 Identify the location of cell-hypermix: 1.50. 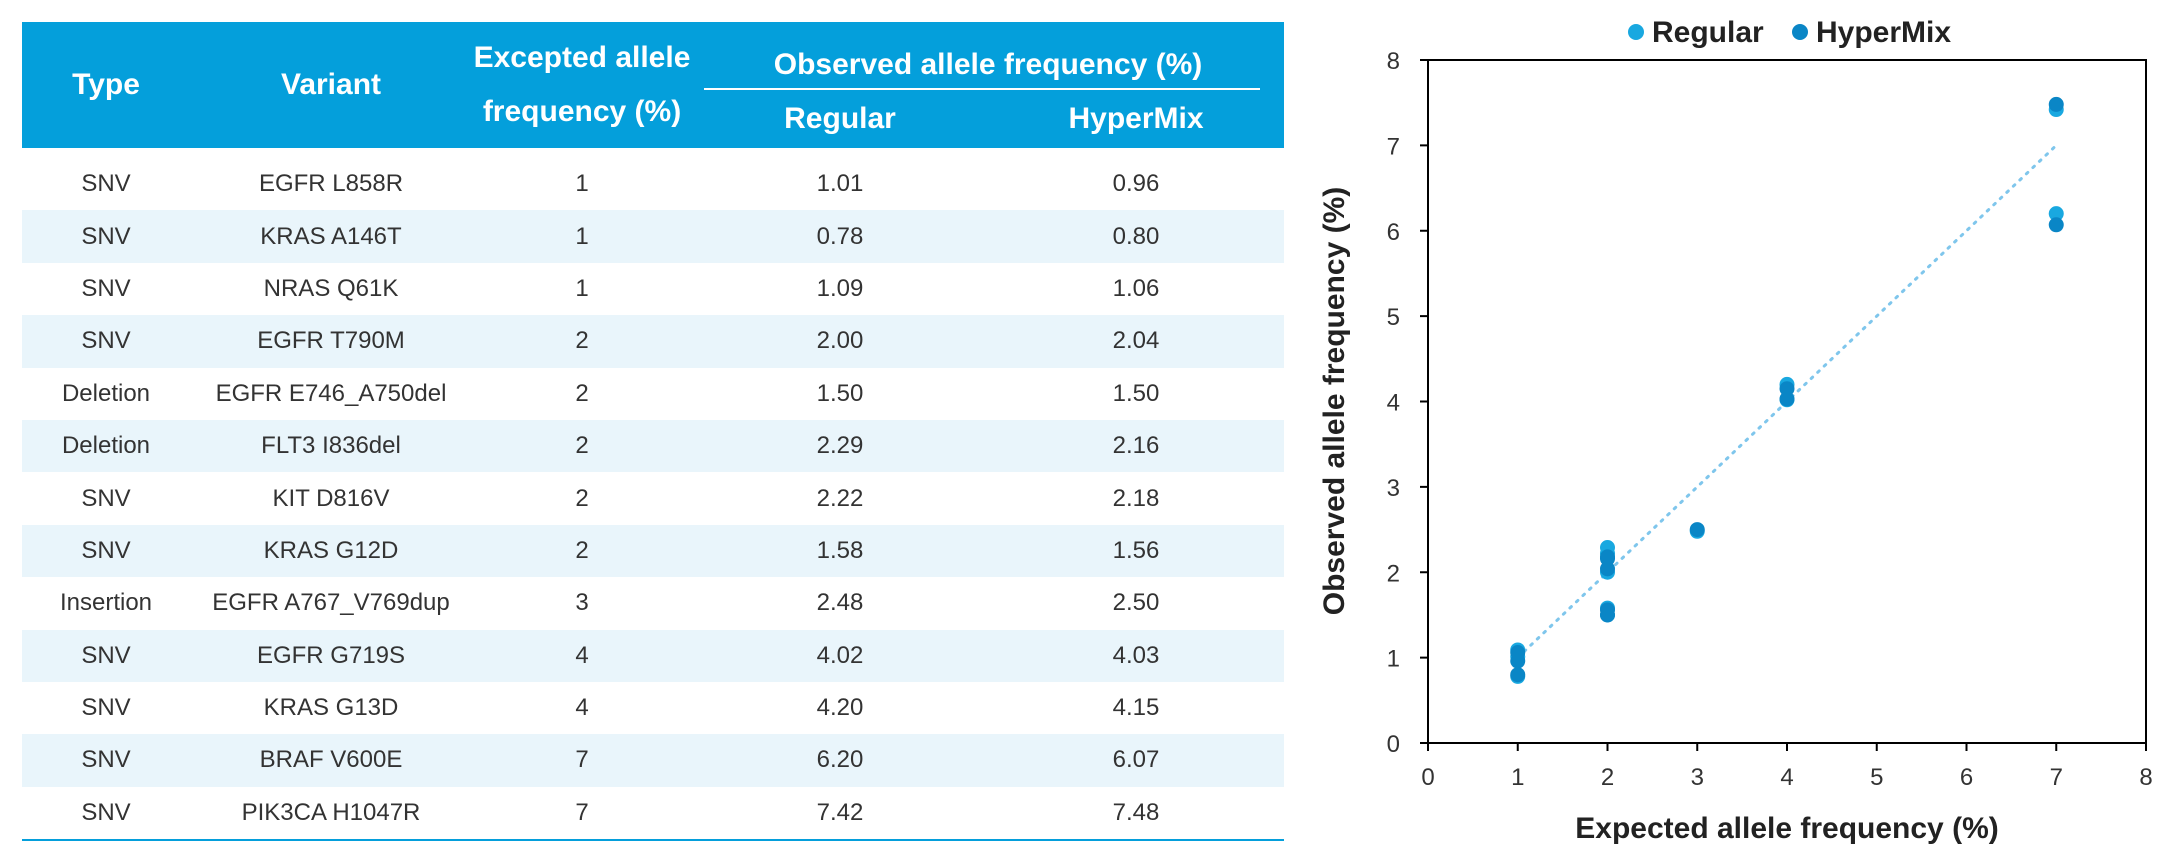
(1136, 393).